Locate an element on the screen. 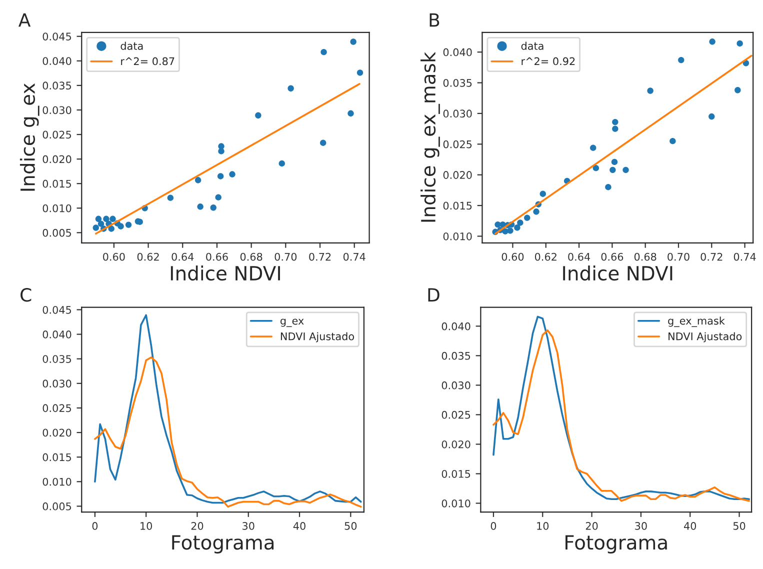 The width and height of the screenshot is (763, 569). x-axis-title: Indice NDVI is located at coordinates (225, 273).